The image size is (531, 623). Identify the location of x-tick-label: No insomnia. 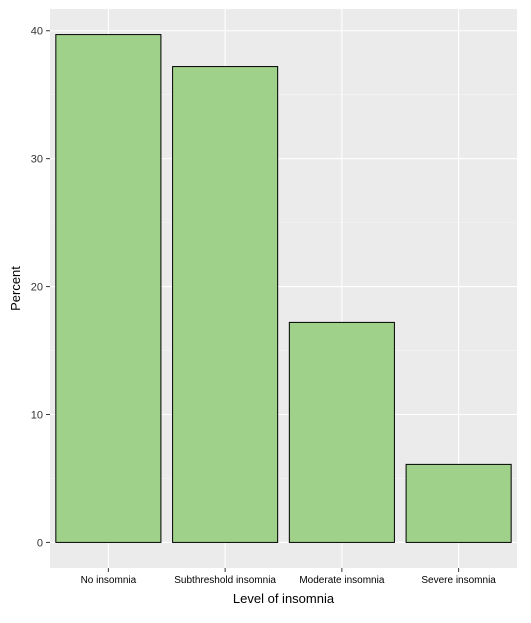
(109, 580).